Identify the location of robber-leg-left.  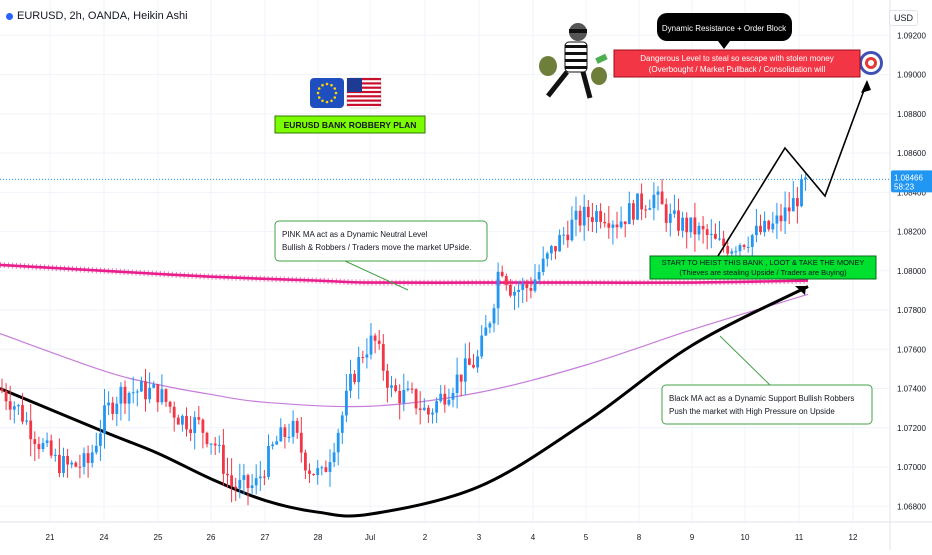
(557, 84).